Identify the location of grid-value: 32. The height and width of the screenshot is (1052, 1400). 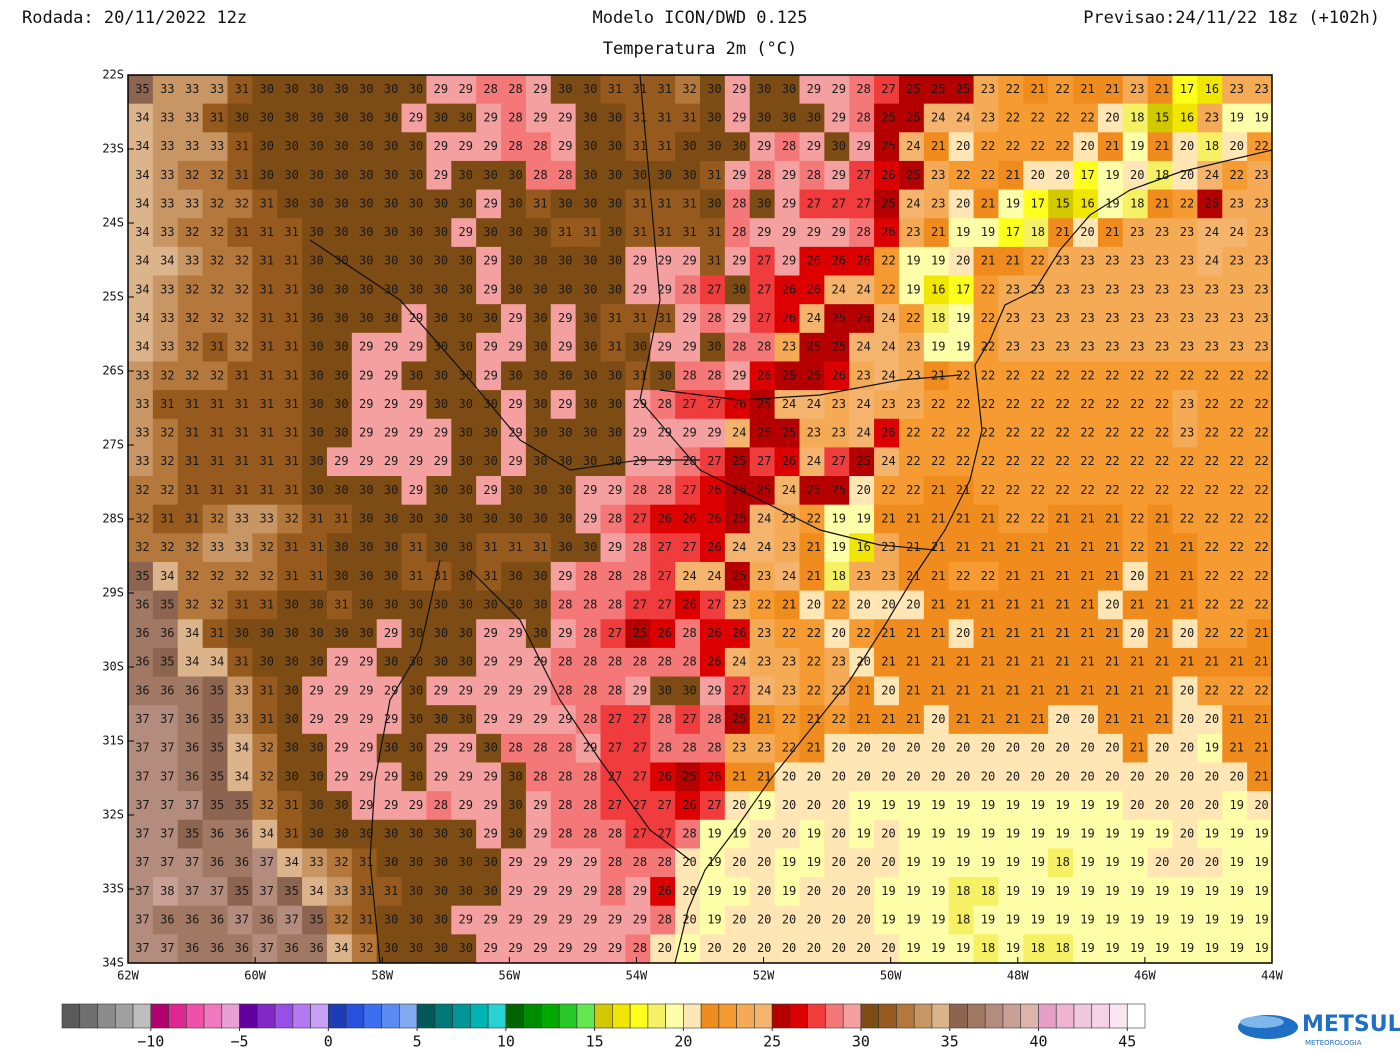
(167, 547).